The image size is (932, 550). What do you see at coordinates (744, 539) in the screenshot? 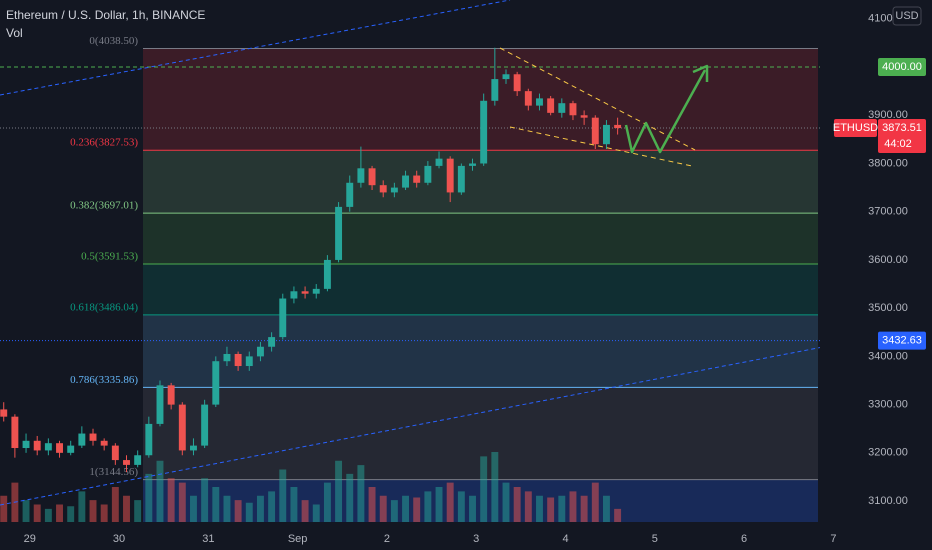
I see `x-tick-label: 6` at bounding box center [744, 539].